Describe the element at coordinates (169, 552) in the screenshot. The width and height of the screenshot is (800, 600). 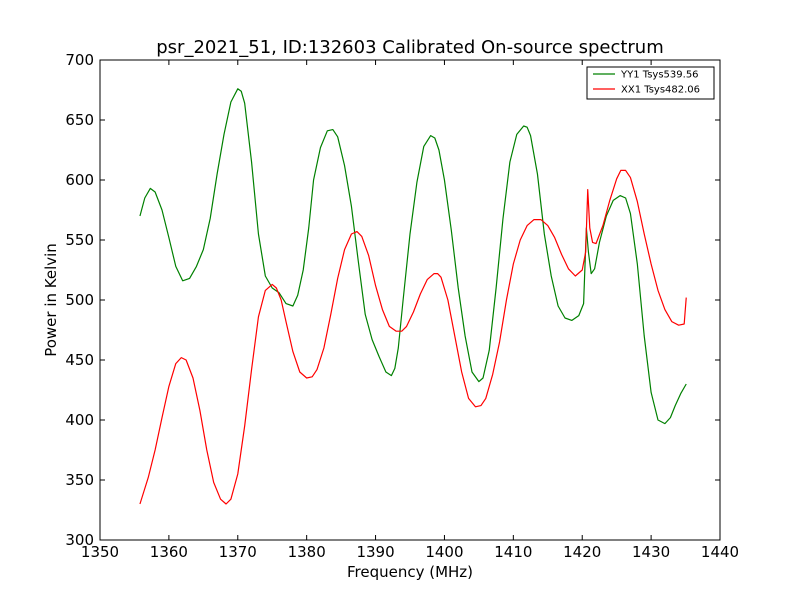
I see `x-tick-label: 1360` at that location.